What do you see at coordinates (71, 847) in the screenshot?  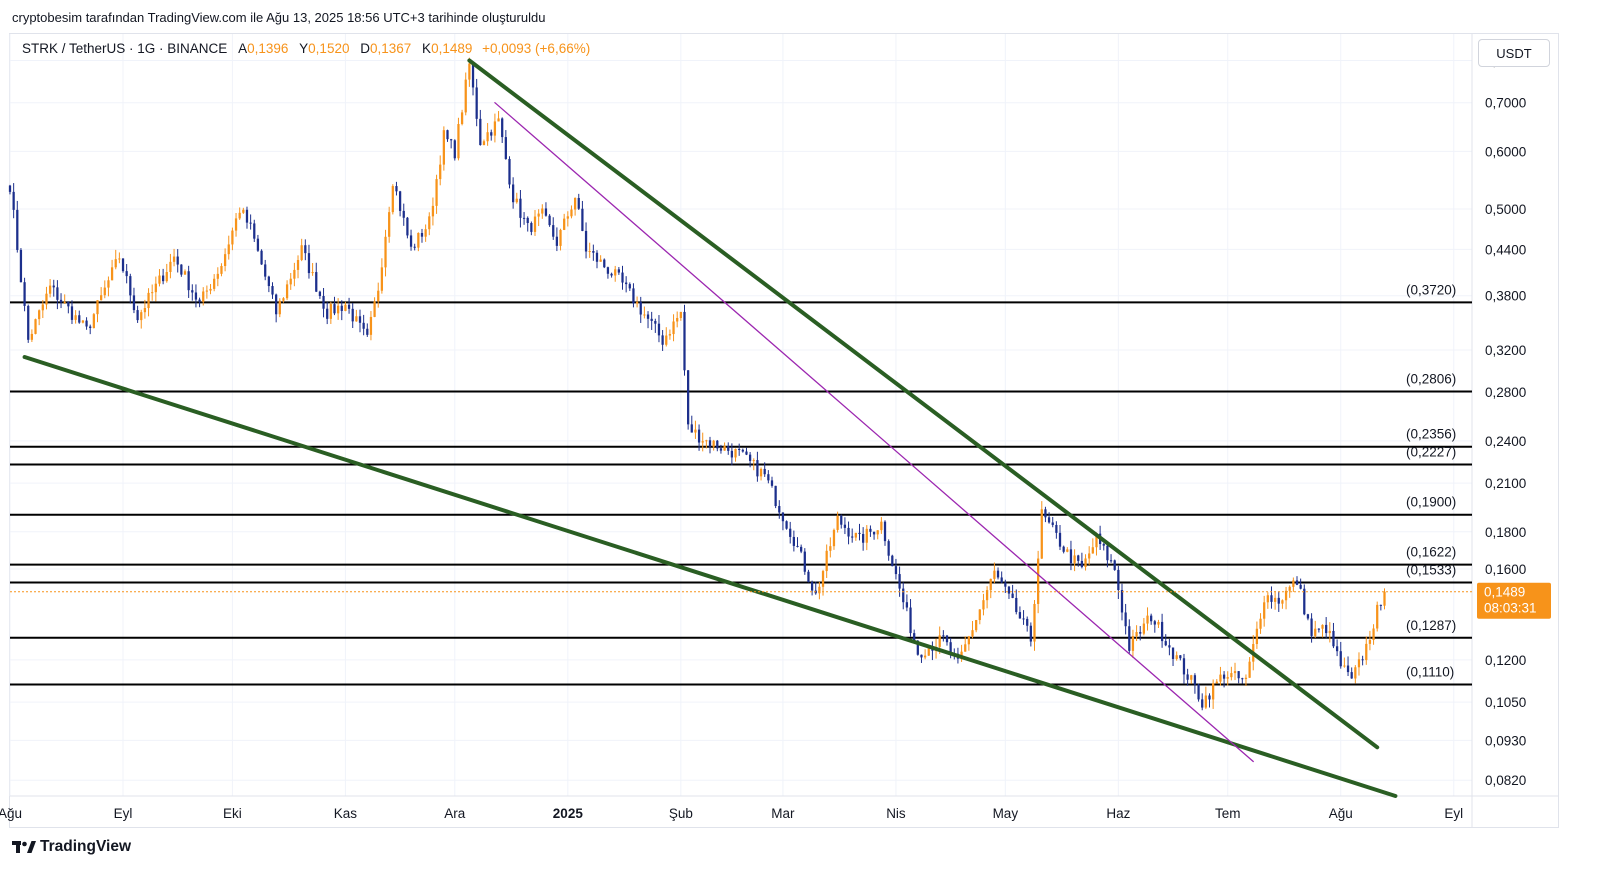 I see `tradingview-logo: TradingView` at bounding box center [71, 847].